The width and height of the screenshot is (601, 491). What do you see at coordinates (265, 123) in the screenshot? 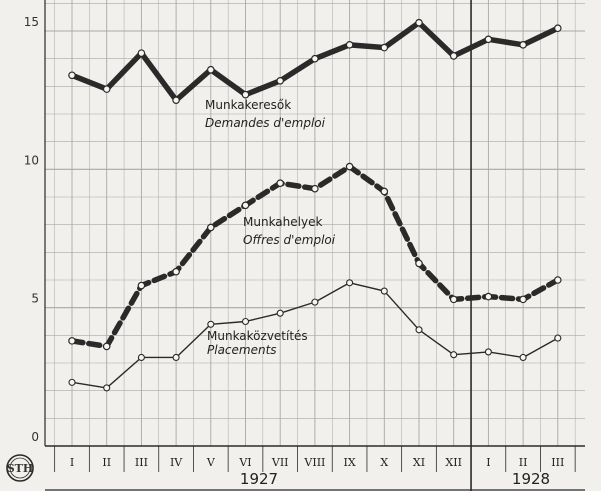
I see `series-name-fr: Demandes d'emploi` at bounding box center [265, 123].